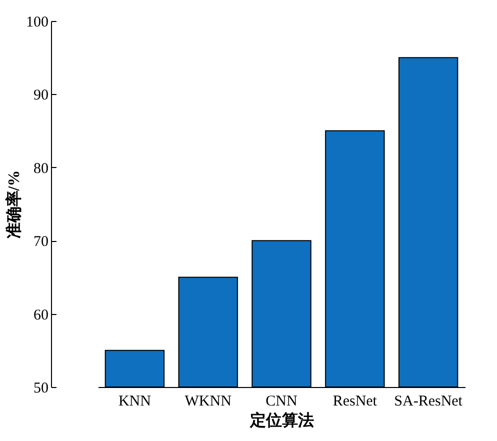  I want to click on y-tick-label: 70, so click(41, 242).